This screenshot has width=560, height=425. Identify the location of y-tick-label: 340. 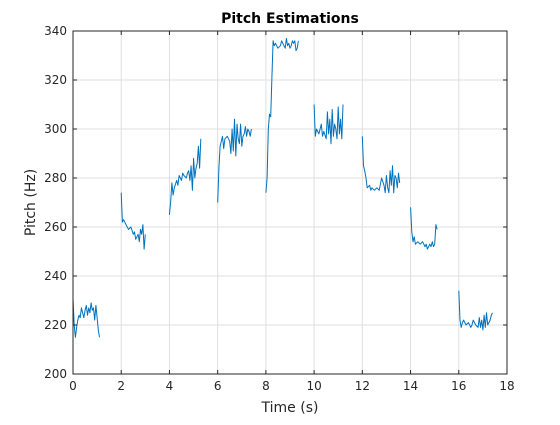
(55, 31).